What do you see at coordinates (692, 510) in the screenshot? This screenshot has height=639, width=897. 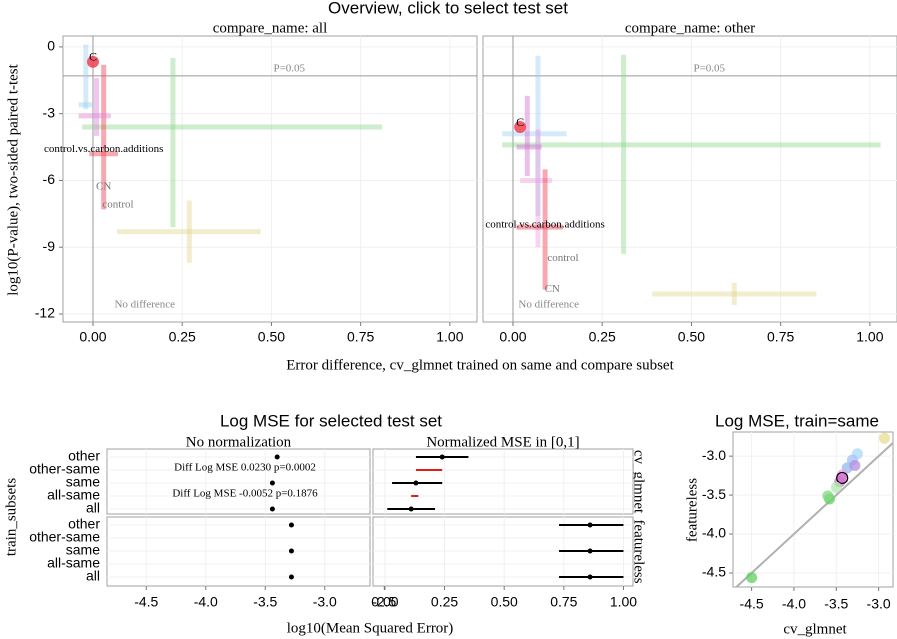 I see `y-axis-title: featureless` at bounding box center [692, 510].